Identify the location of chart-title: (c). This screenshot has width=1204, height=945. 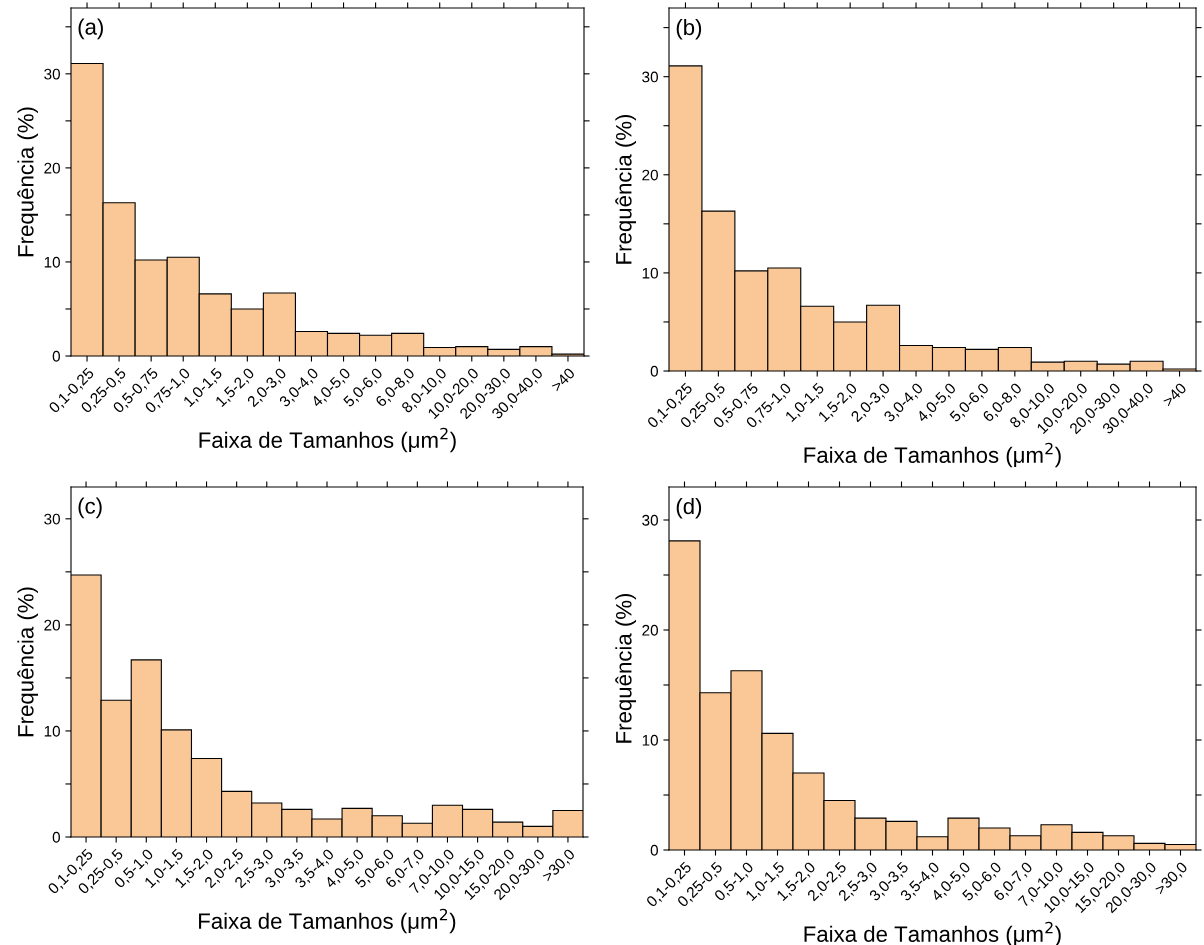
(90, 508).